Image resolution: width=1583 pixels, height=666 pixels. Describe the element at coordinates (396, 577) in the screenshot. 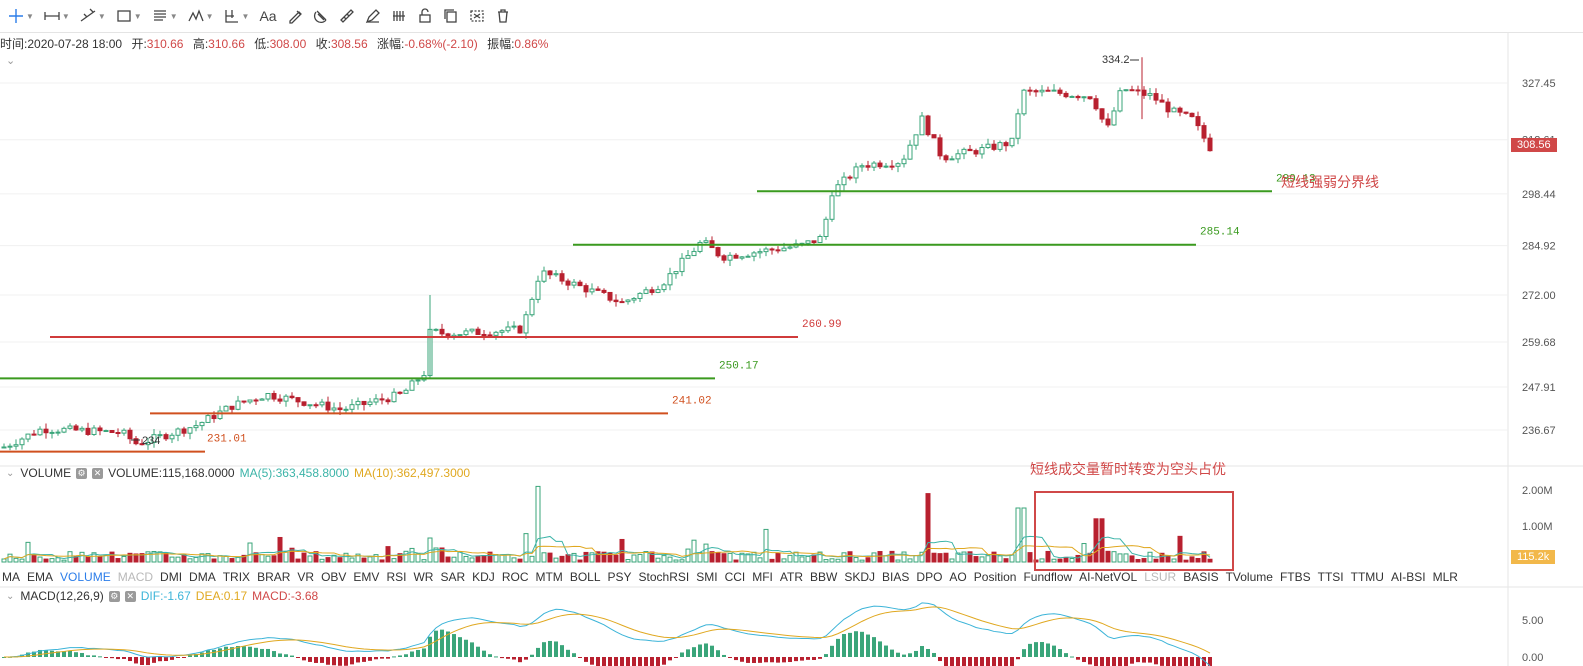

I see `tab-rsi: RSI` at that location.